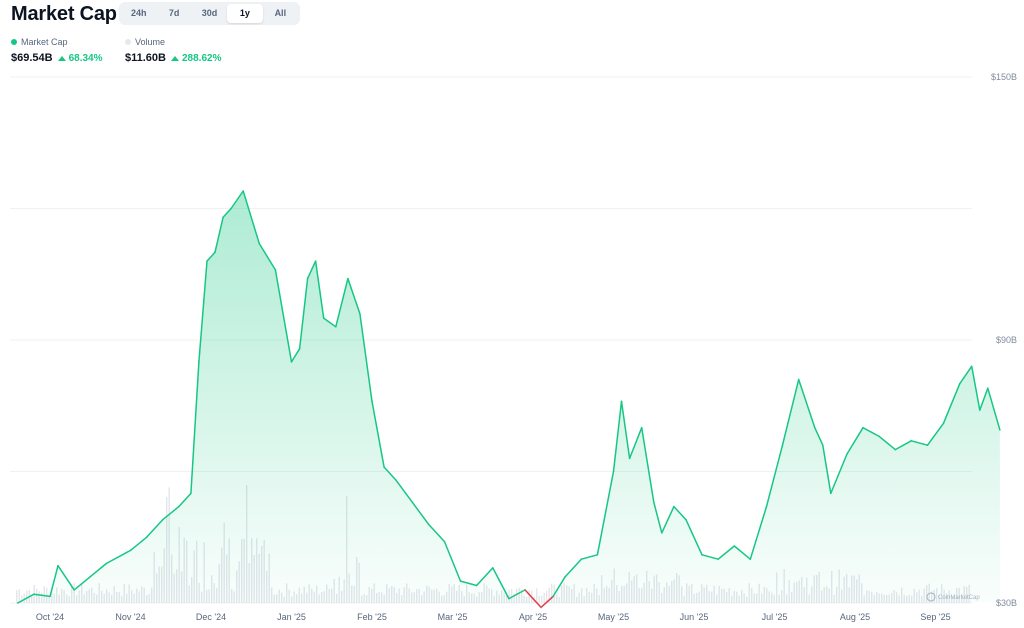  I want to click on tab-7d: 7d, so click(174, 13).